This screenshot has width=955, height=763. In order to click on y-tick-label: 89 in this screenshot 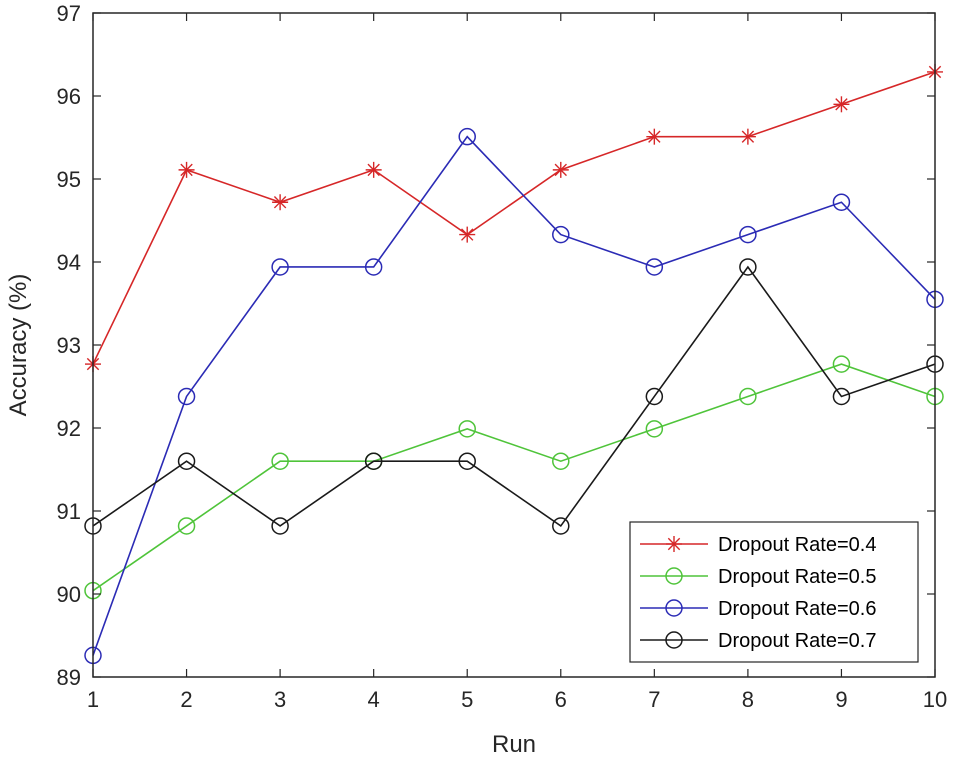, I will do `click(69, 677)`.